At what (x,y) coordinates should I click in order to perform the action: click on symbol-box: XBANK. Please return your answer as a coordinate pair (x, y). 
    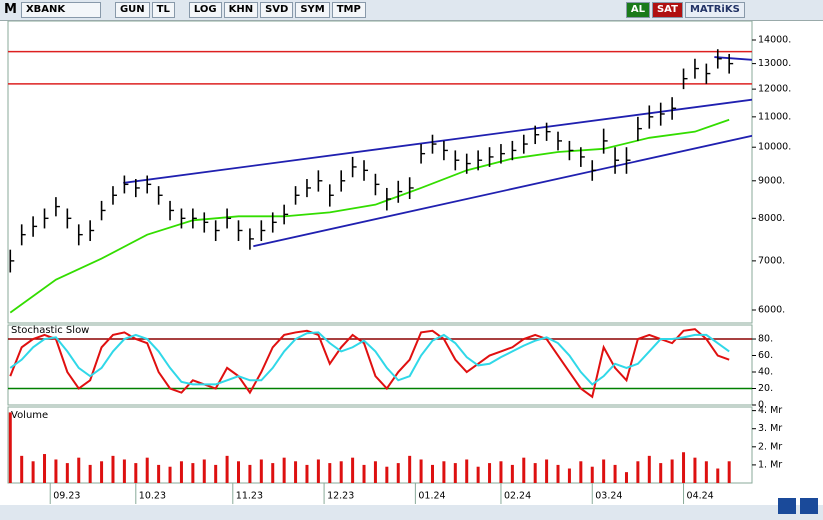
    Looking at the image, I should click on (60, 10).